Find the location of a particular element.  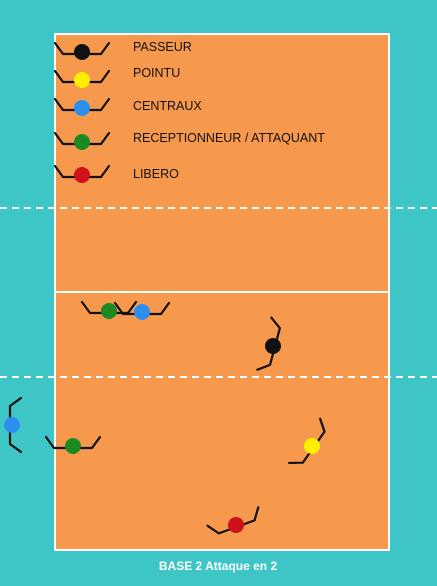

legend-symbol-receptionneur is located at coordinates (82, 140).